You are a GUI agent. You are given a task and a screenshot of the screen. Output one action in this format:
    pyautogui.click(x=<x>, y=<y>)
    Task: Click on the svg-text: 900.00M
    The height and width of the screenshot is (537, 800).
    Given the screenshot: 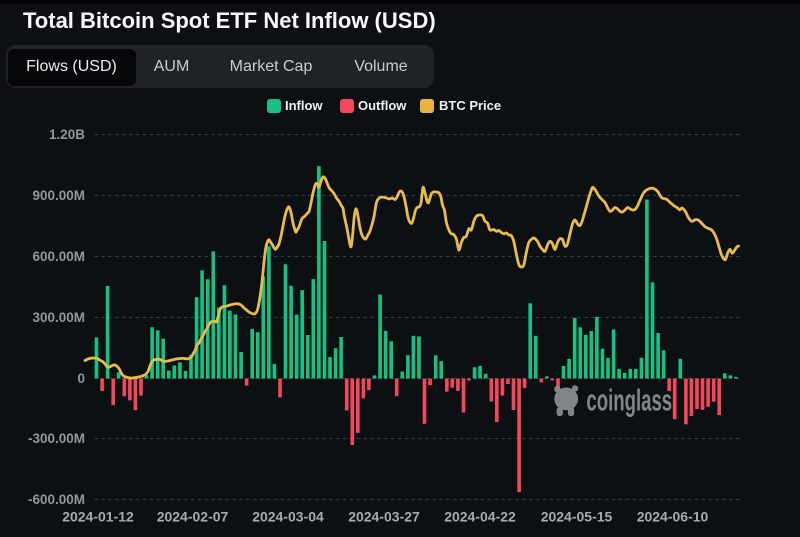 What is the action you would take?
    pyautogui.click(x=58, y=195)
    